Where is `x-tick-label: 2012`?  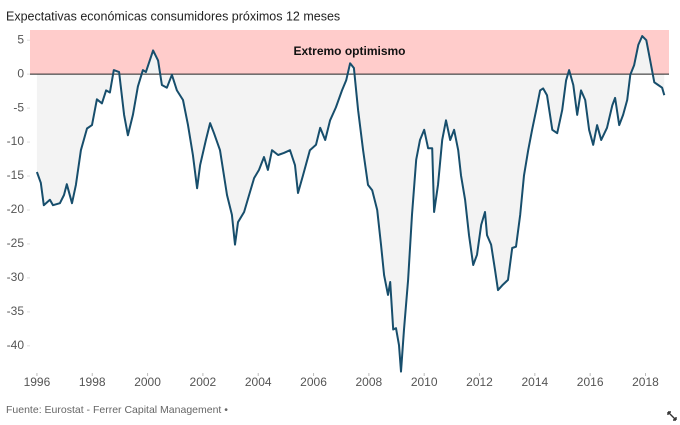
x-tick-label: 2012 is located at coordinates (479, 382).